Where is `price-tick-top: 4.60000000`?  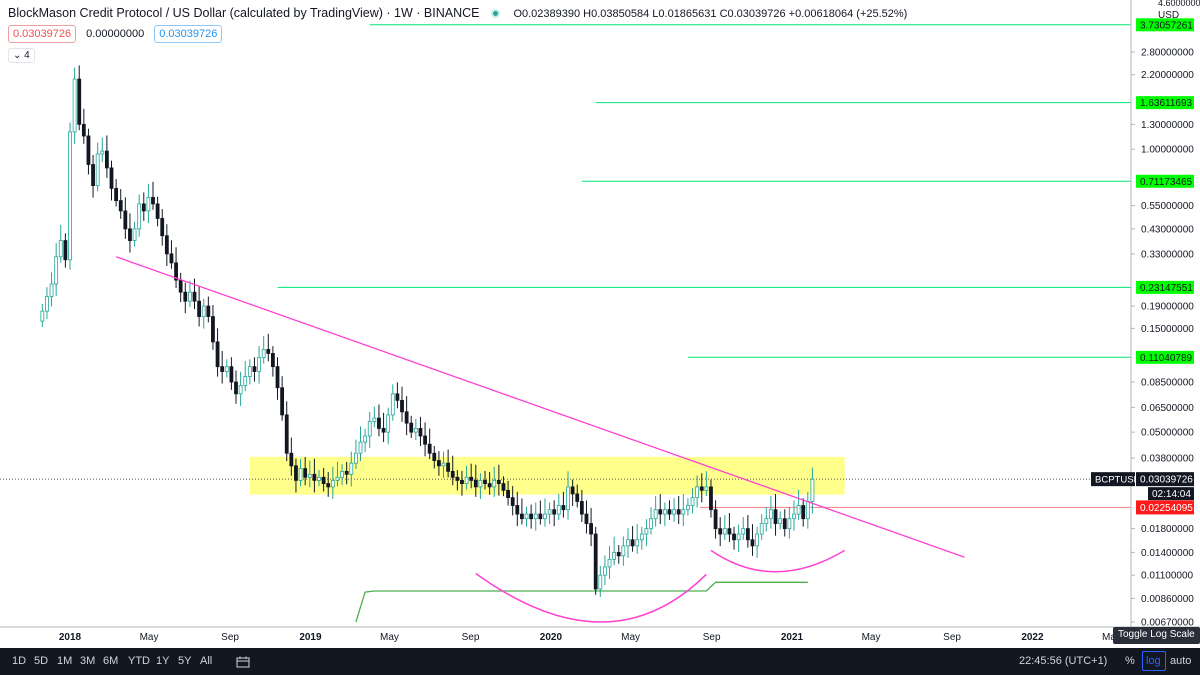
price-tick-top: 4.60000000 is located at coordinates (1179, 4).